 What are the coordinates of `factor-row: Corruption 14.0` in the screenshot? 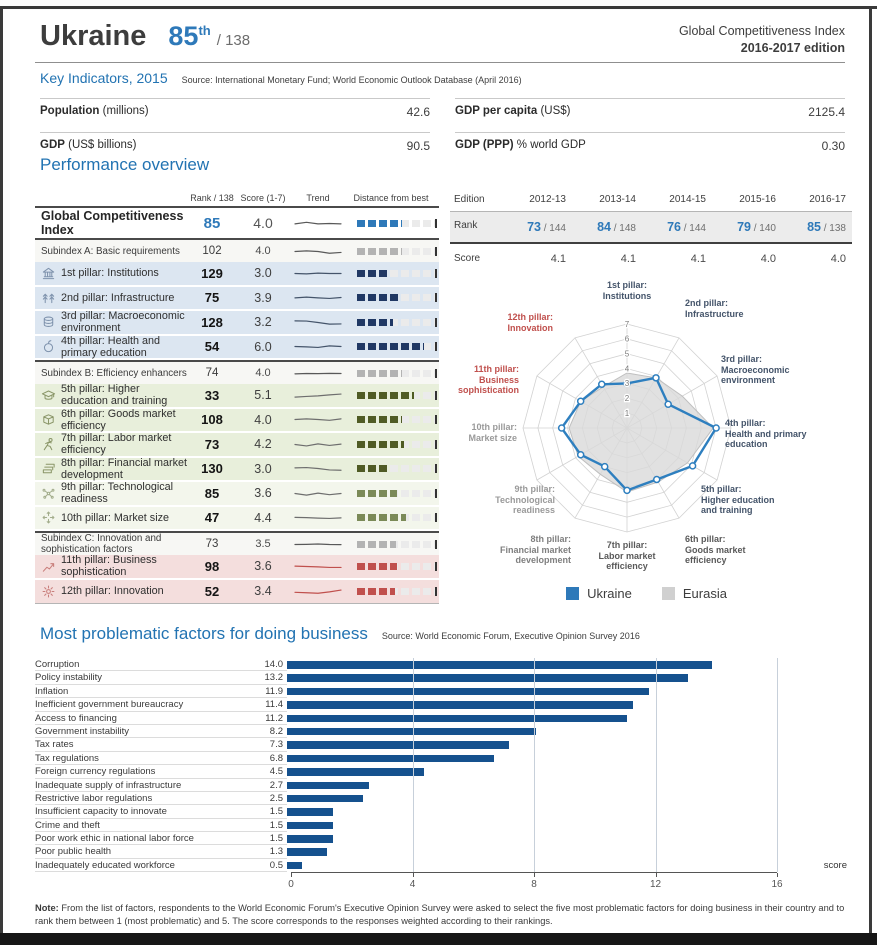 It's located at (441, 665).